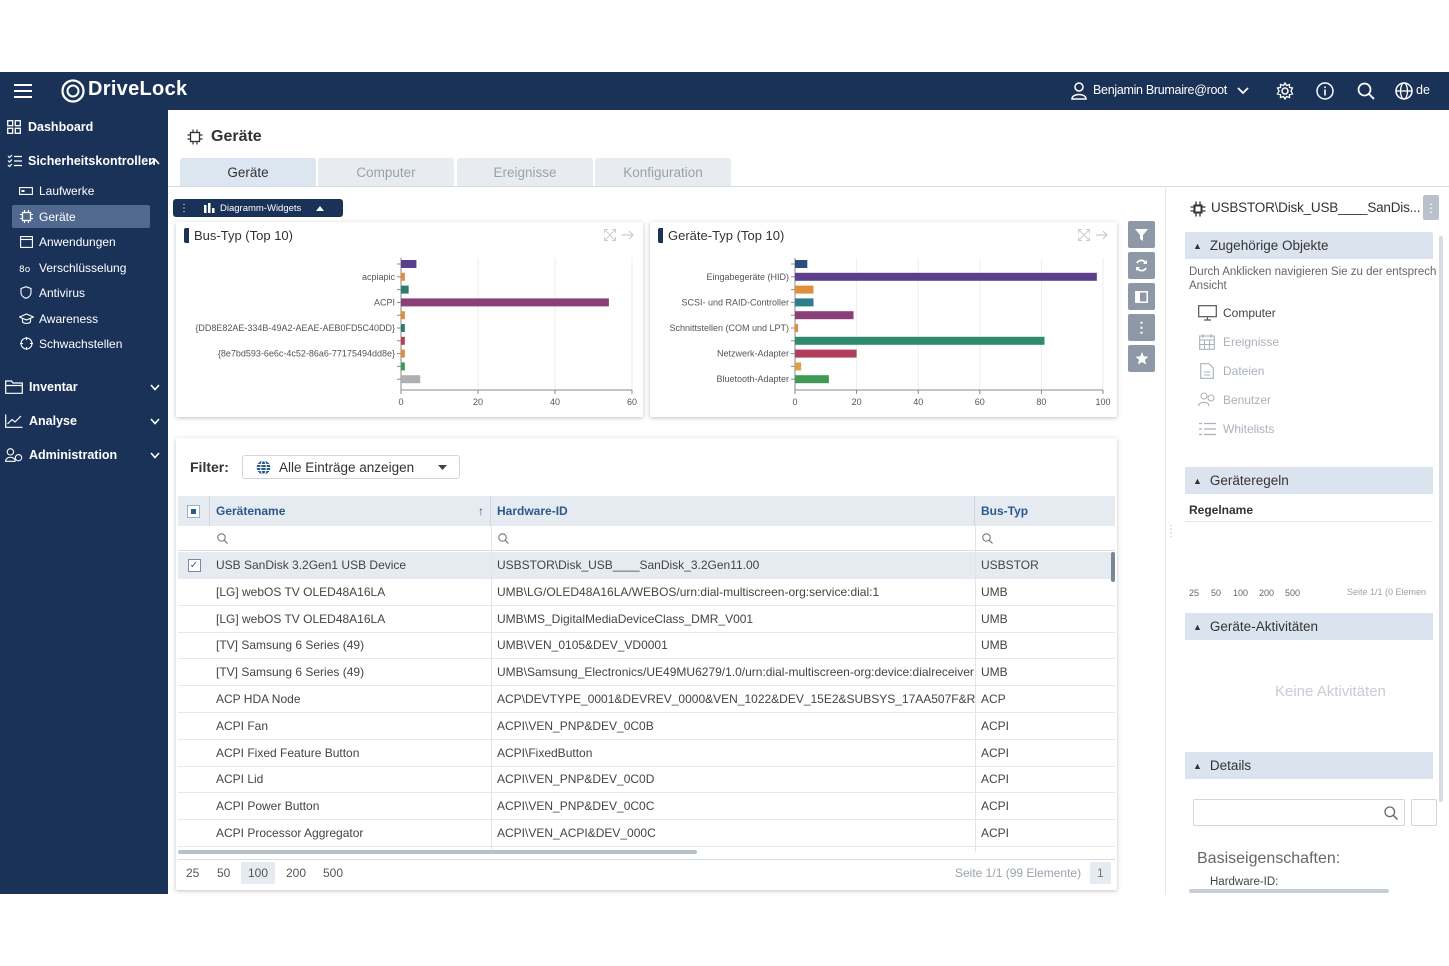  I want to click on page-number-button: 1, so click(1100, 873).